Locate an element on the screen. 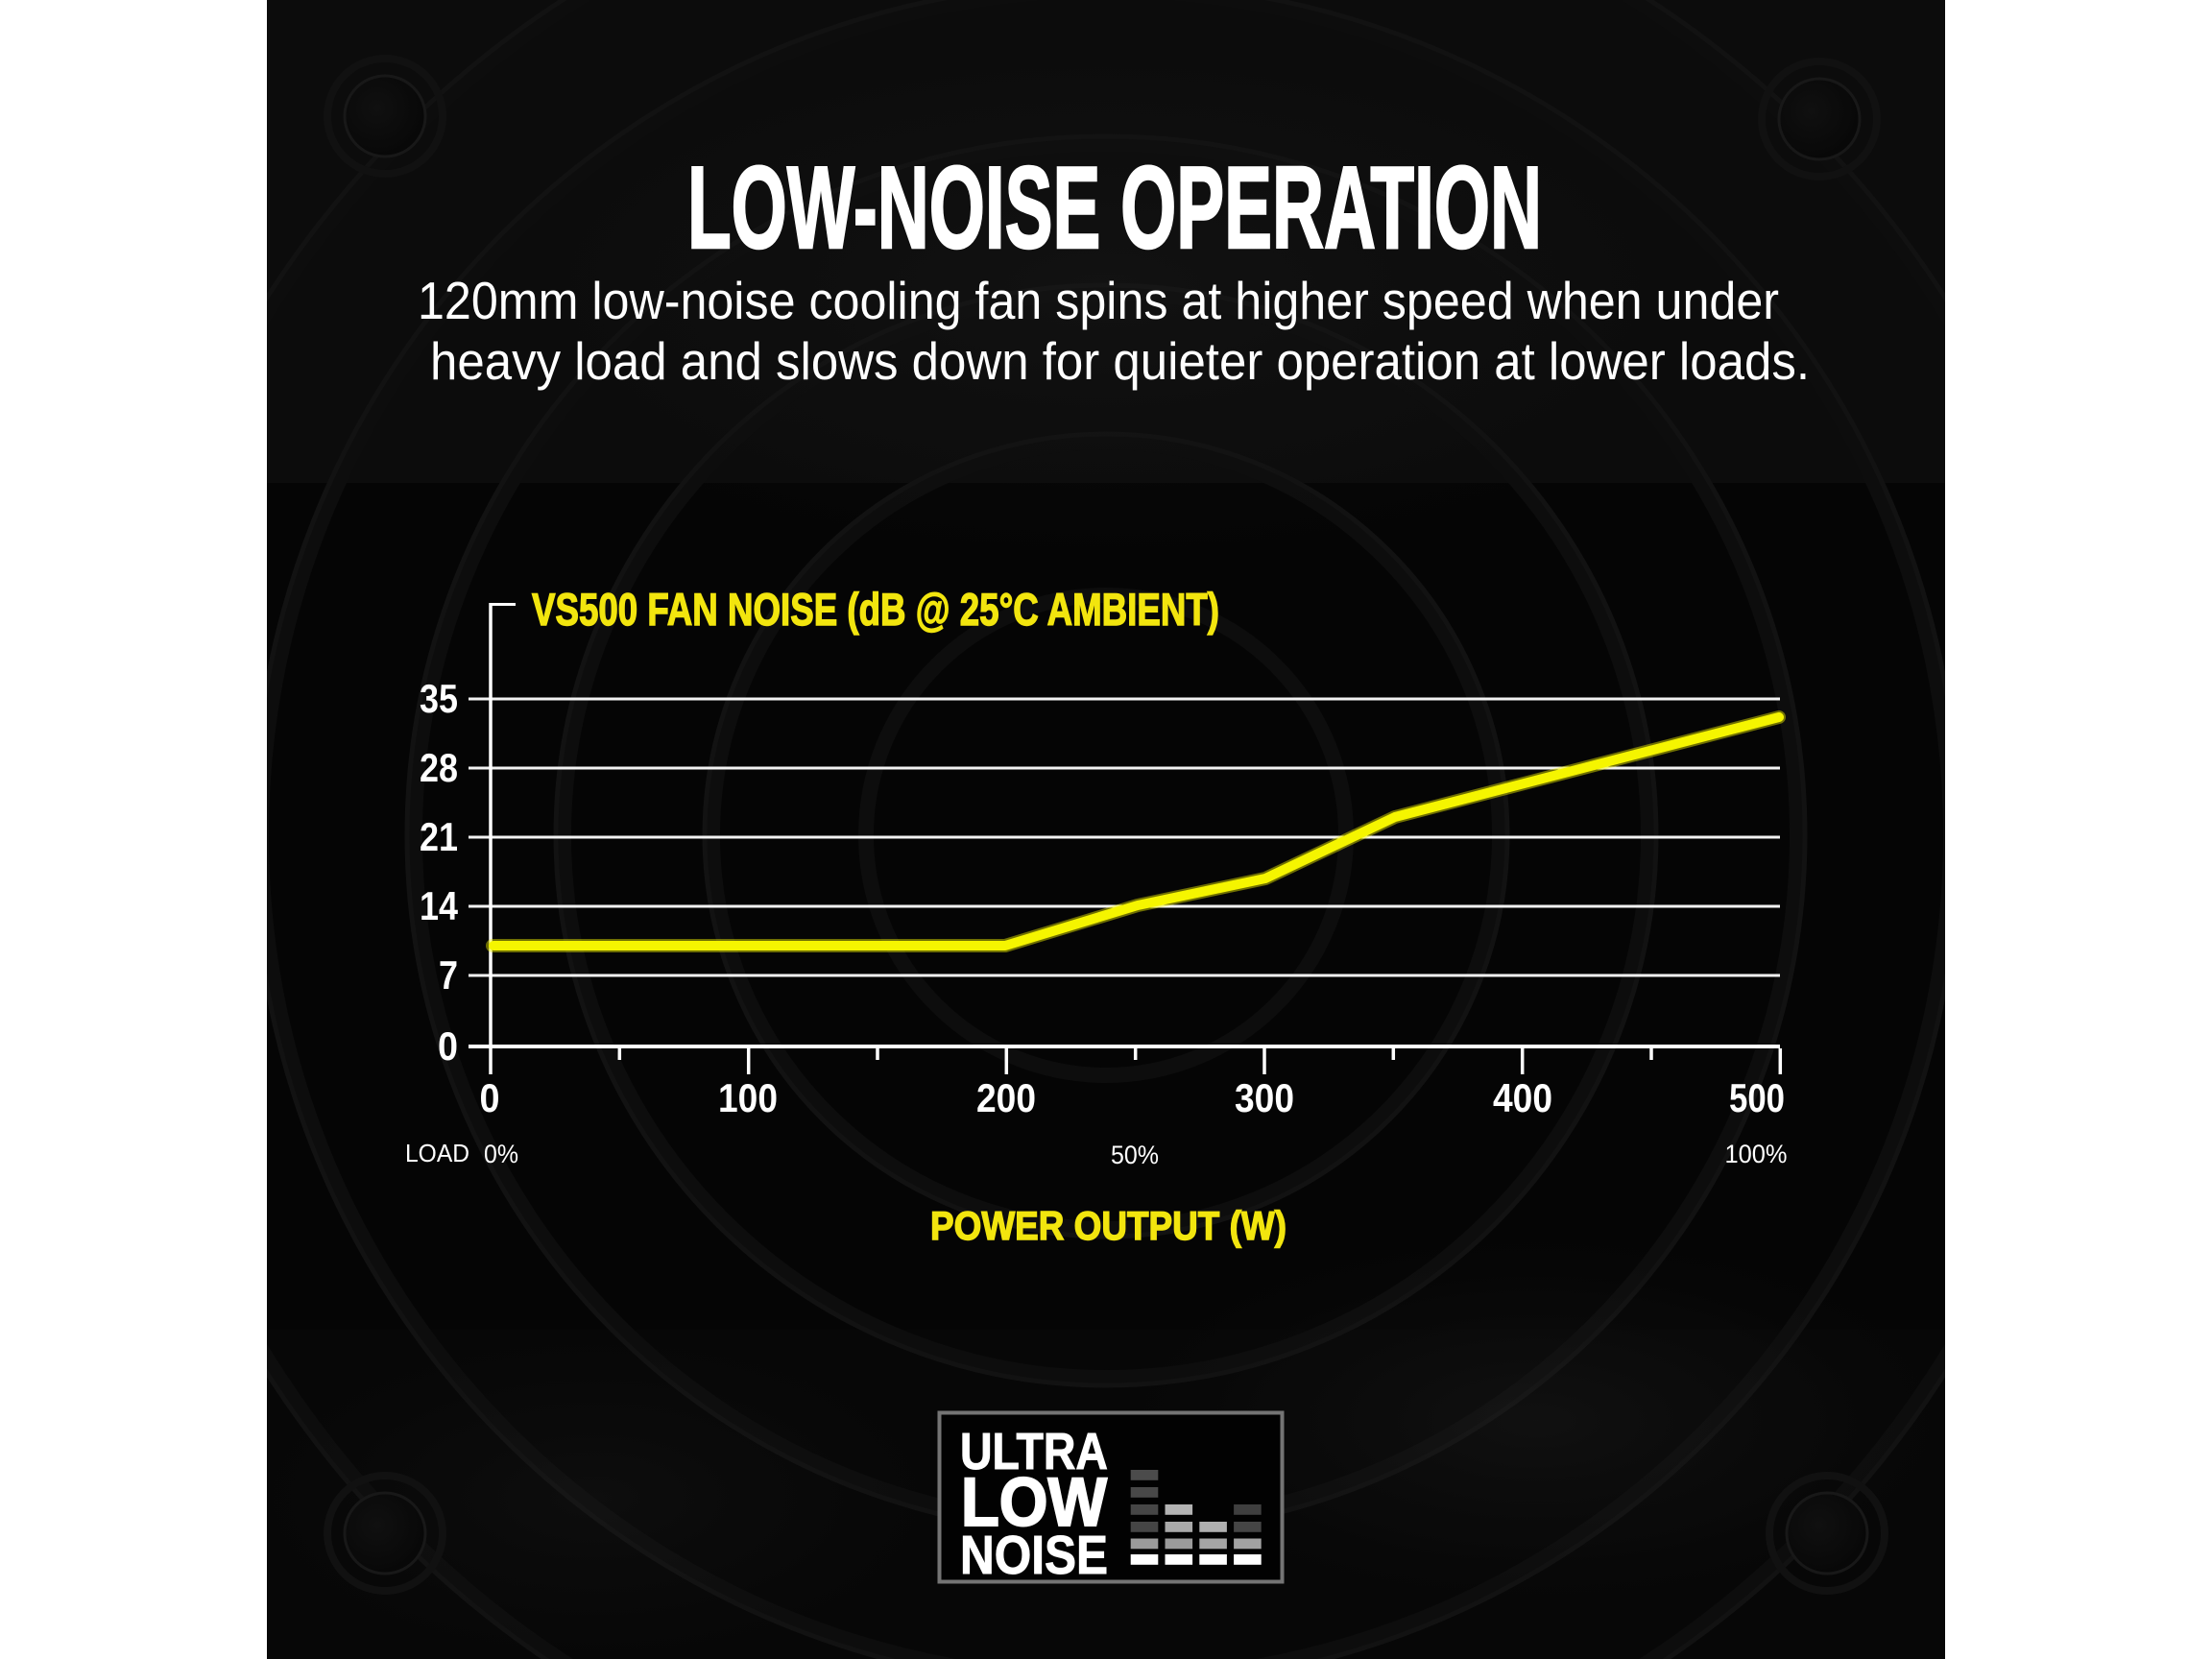 The image size is (2212, 1659). svg-text: LOW-NOISE OPERATION is located at coordinates (1114, 207).